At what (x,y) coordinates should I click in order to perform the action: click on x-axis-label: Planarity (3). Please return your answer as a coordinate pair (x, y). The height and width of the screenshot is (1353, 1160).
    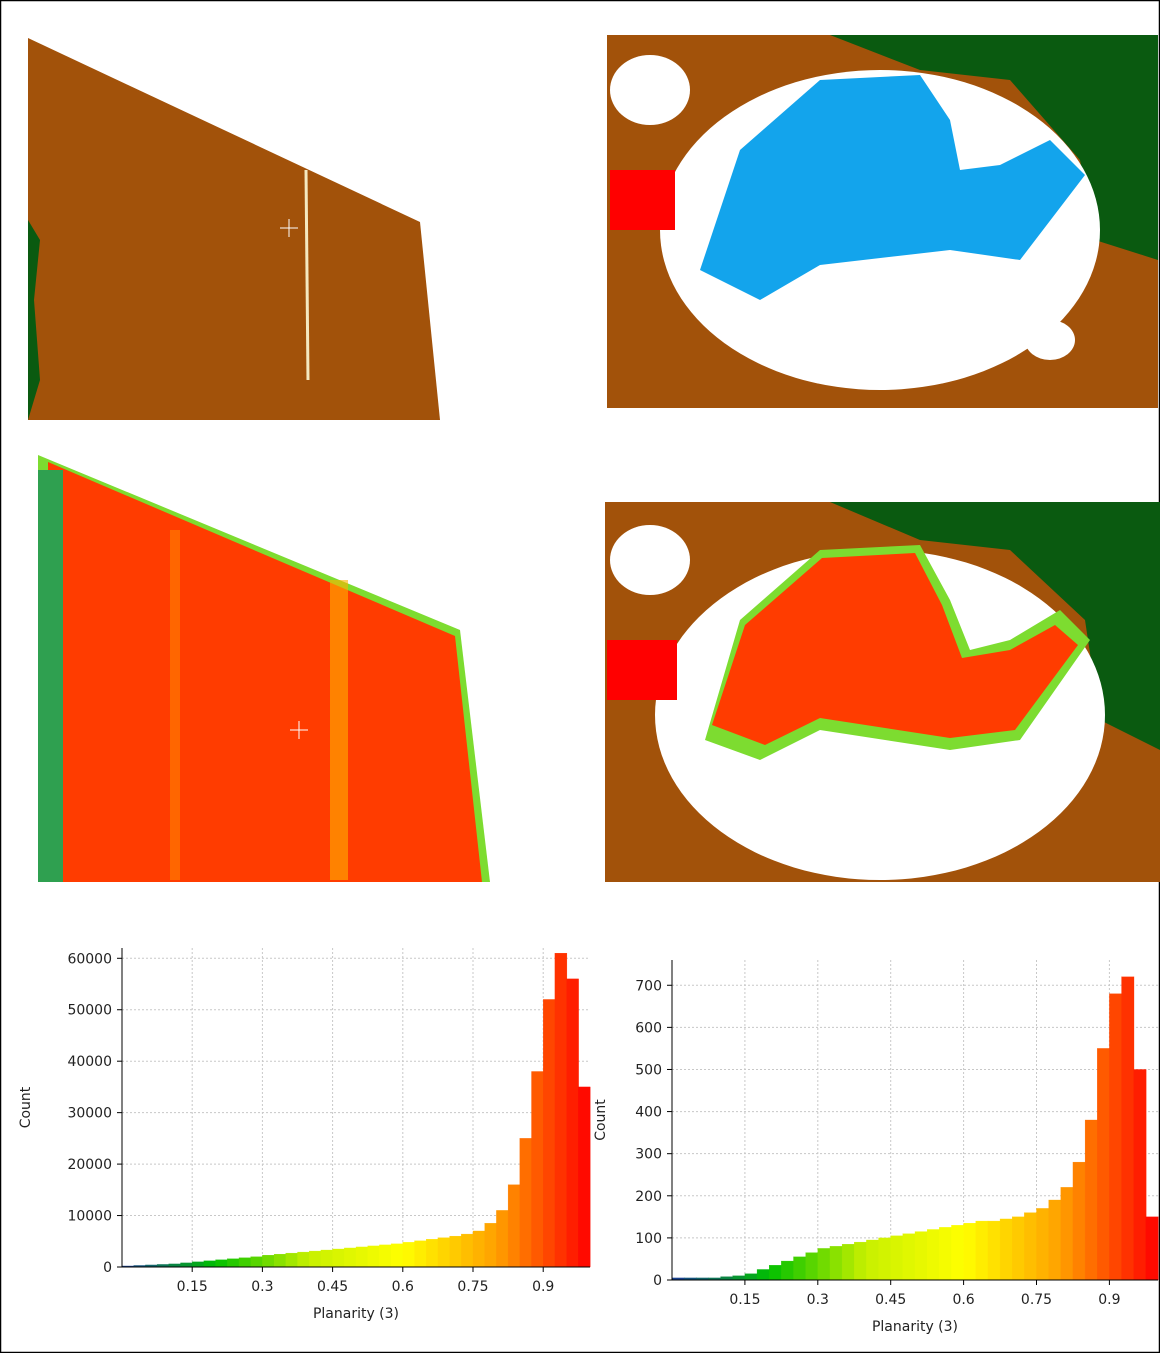
    Looking at the image, I should click on (915, 1327).